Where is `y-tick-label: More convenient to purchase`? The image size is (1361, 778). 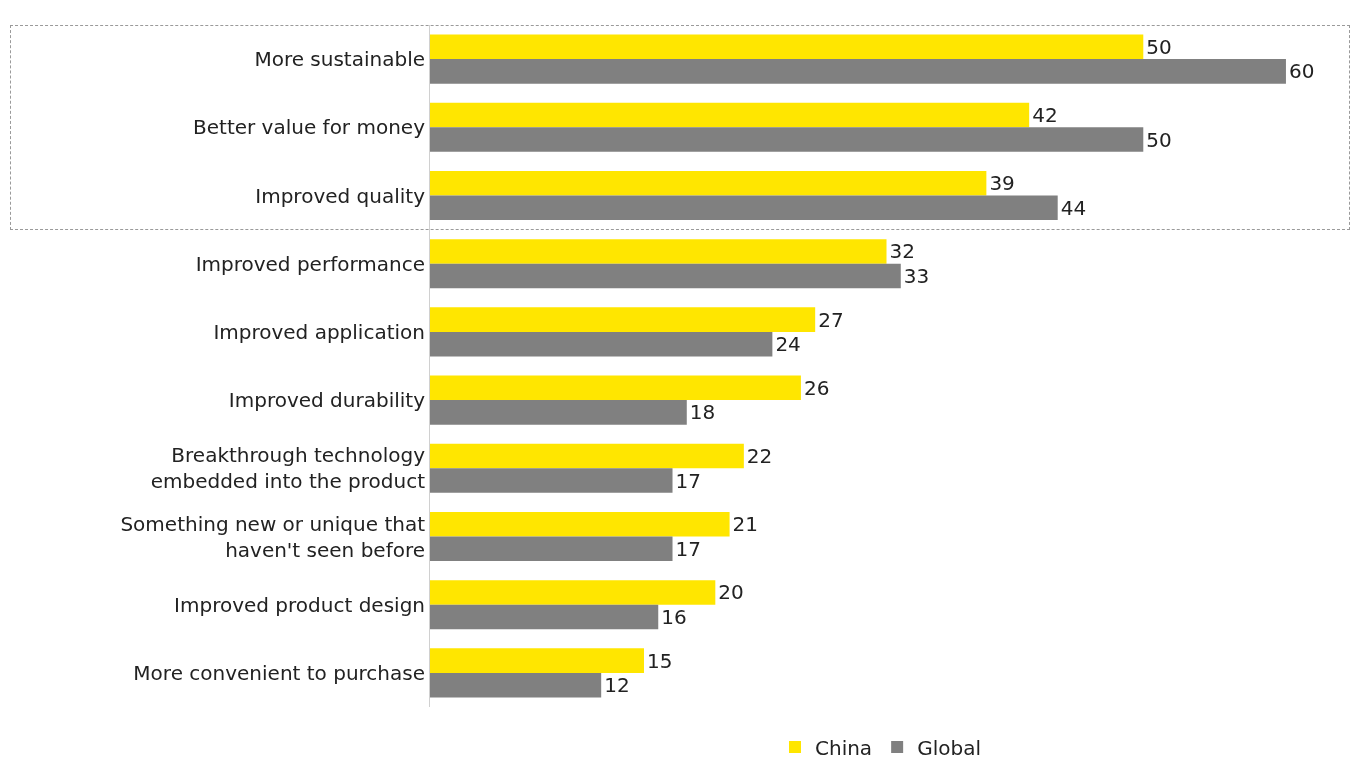 y-tick-label: More convenient to purchase is located at coordinates (279, 672).